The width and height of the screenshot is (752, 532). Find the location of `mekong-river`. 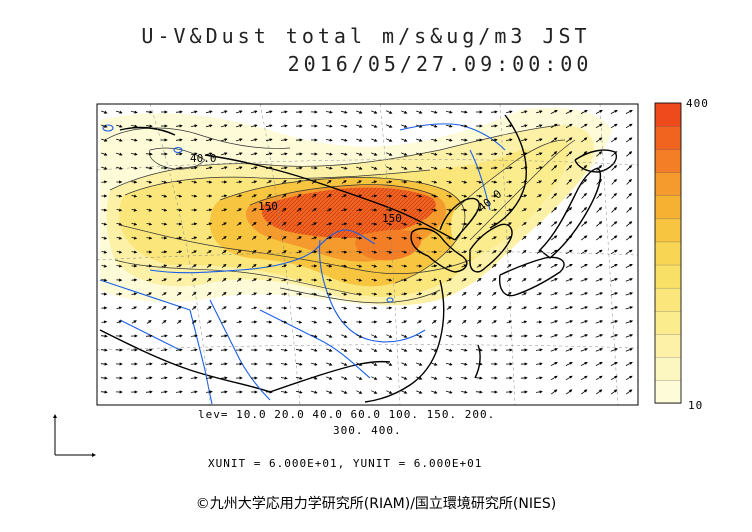

mekong-river is located at coordinates (240, 350).